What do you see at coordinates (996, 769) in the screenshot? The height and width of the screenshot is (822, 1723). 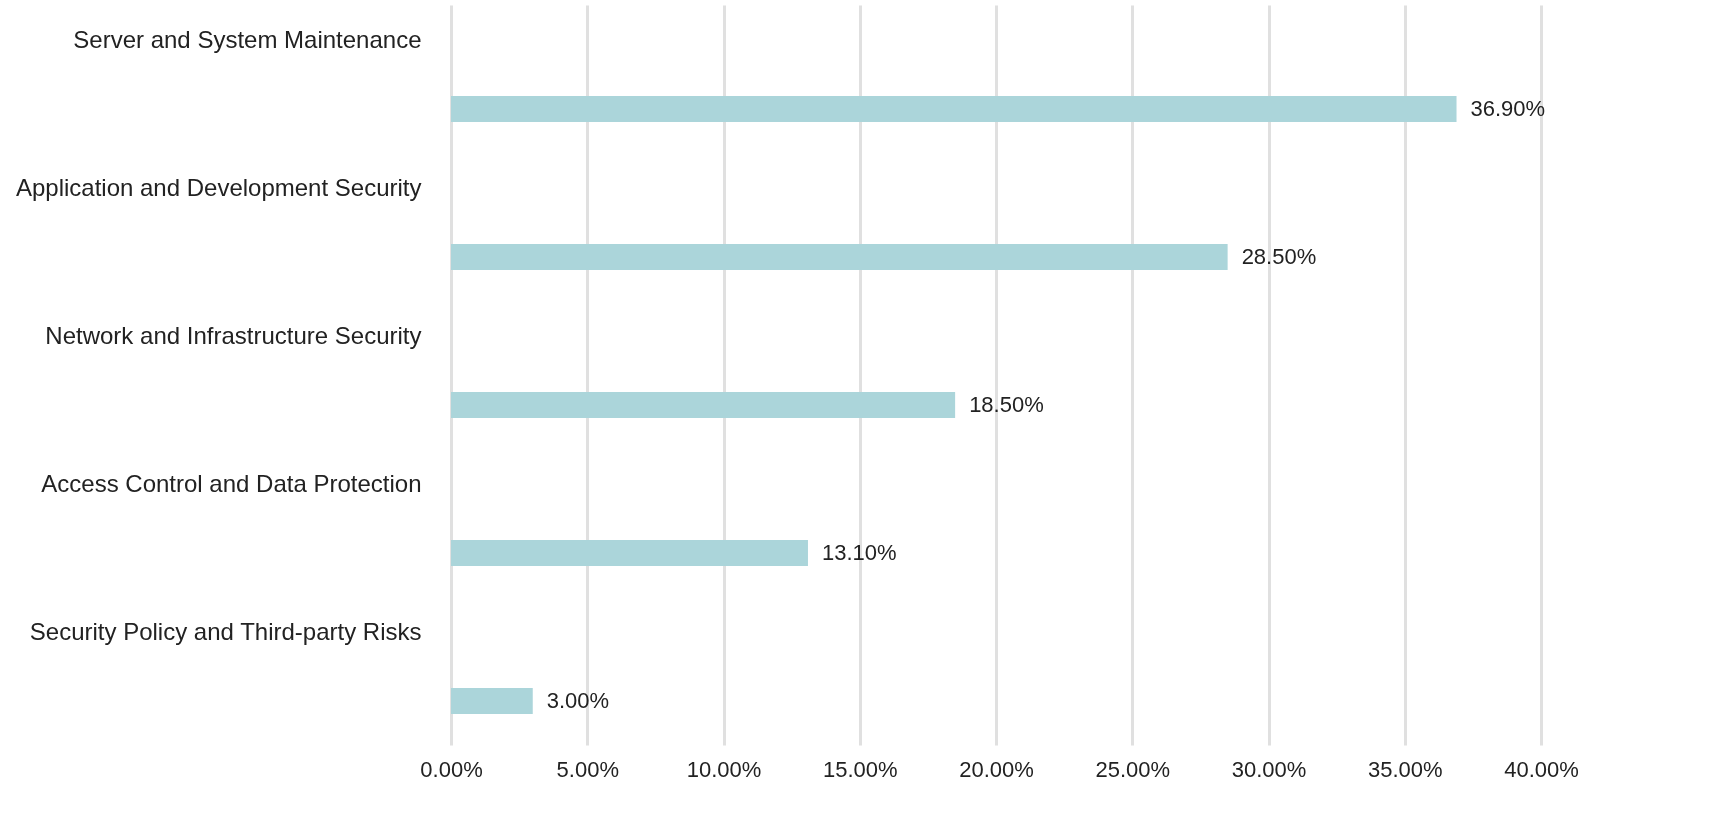 I see `x-tick-label: 20.00%` at bounding box center [996, 769].